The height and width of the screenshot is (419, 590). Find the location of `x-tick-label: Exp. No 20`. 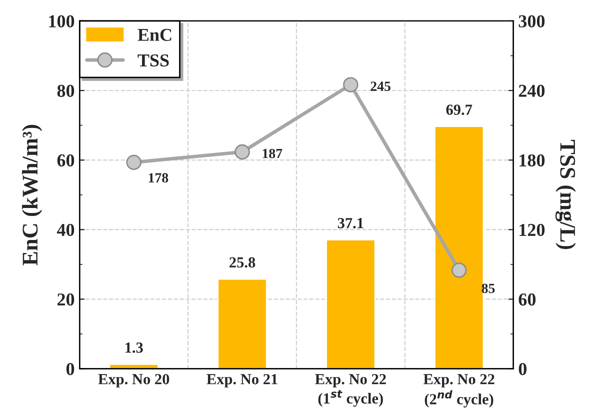

x-tick-label: Exp. No 20 is located at coordinates (134, 381).